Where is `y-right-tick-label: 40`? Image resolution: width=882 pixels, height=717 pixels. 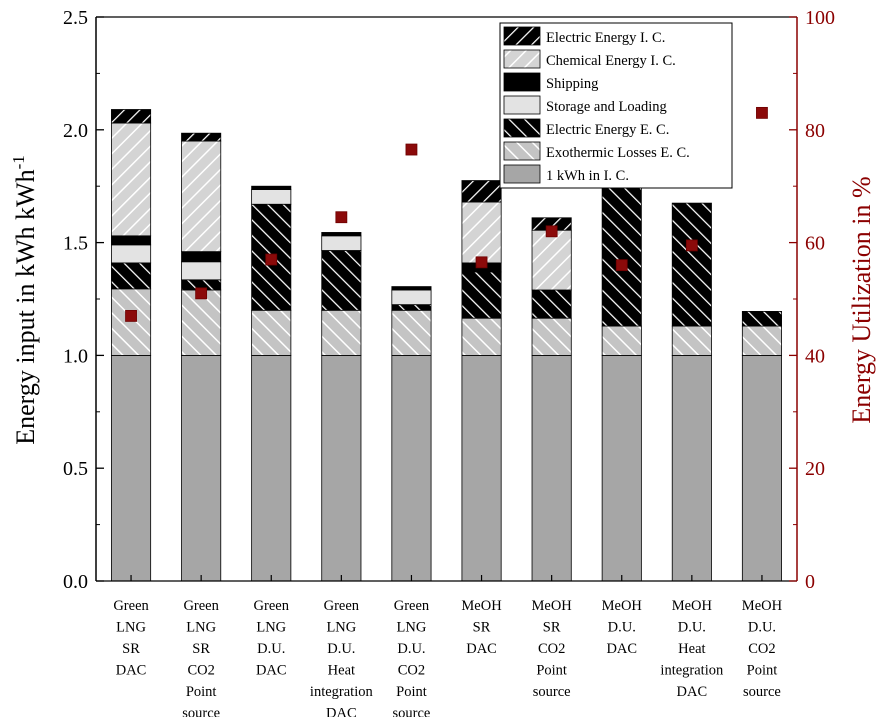 y-right-tick-label: 40 is located at coordinates (815, 356).